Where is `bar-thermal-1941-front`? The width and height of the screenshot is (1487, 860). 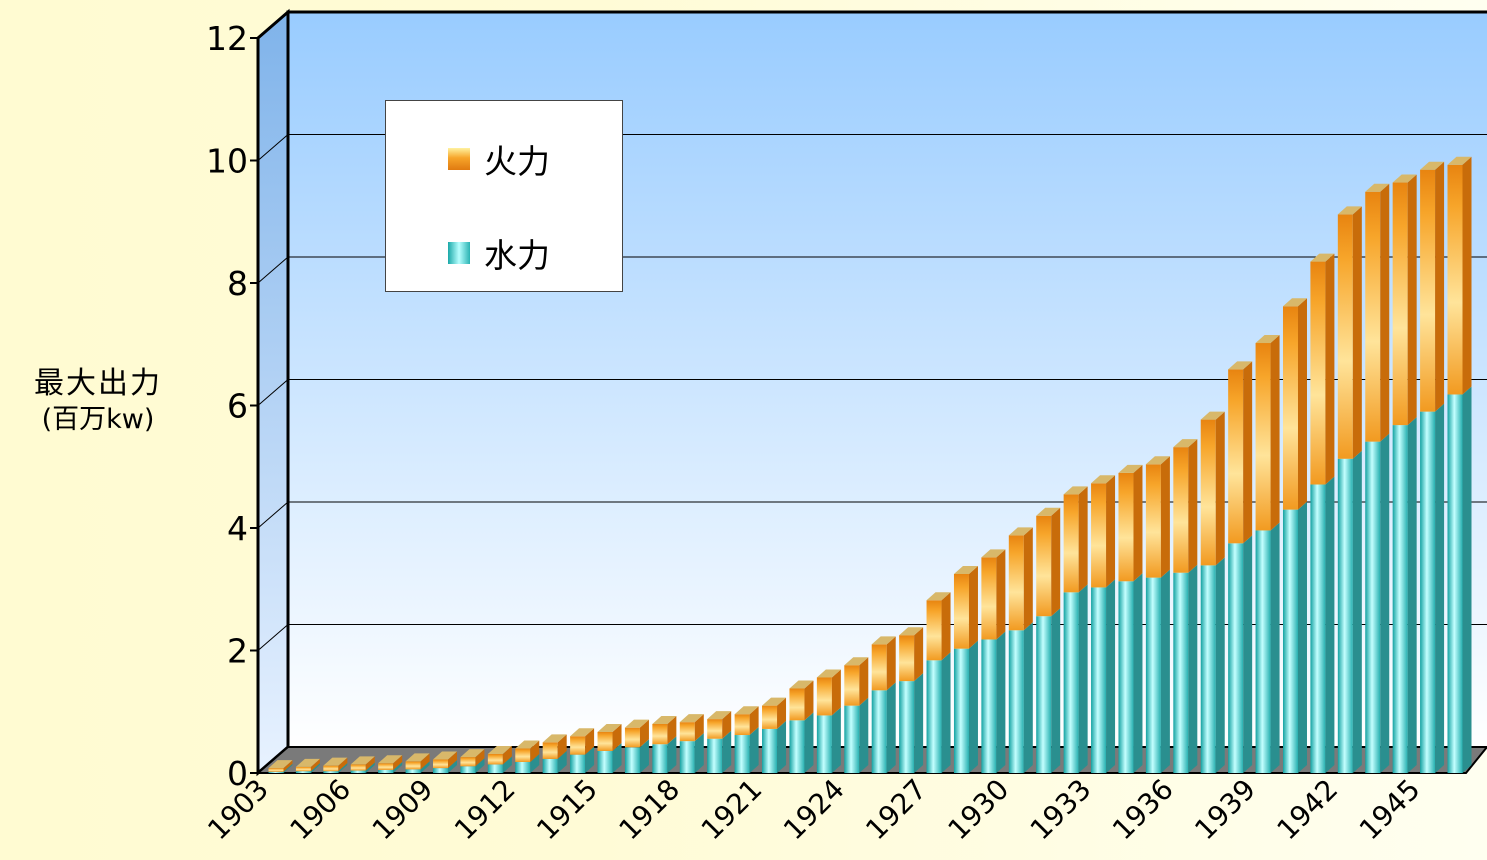
bar-thermal-1941-front is located at coordinates (1318, 373).